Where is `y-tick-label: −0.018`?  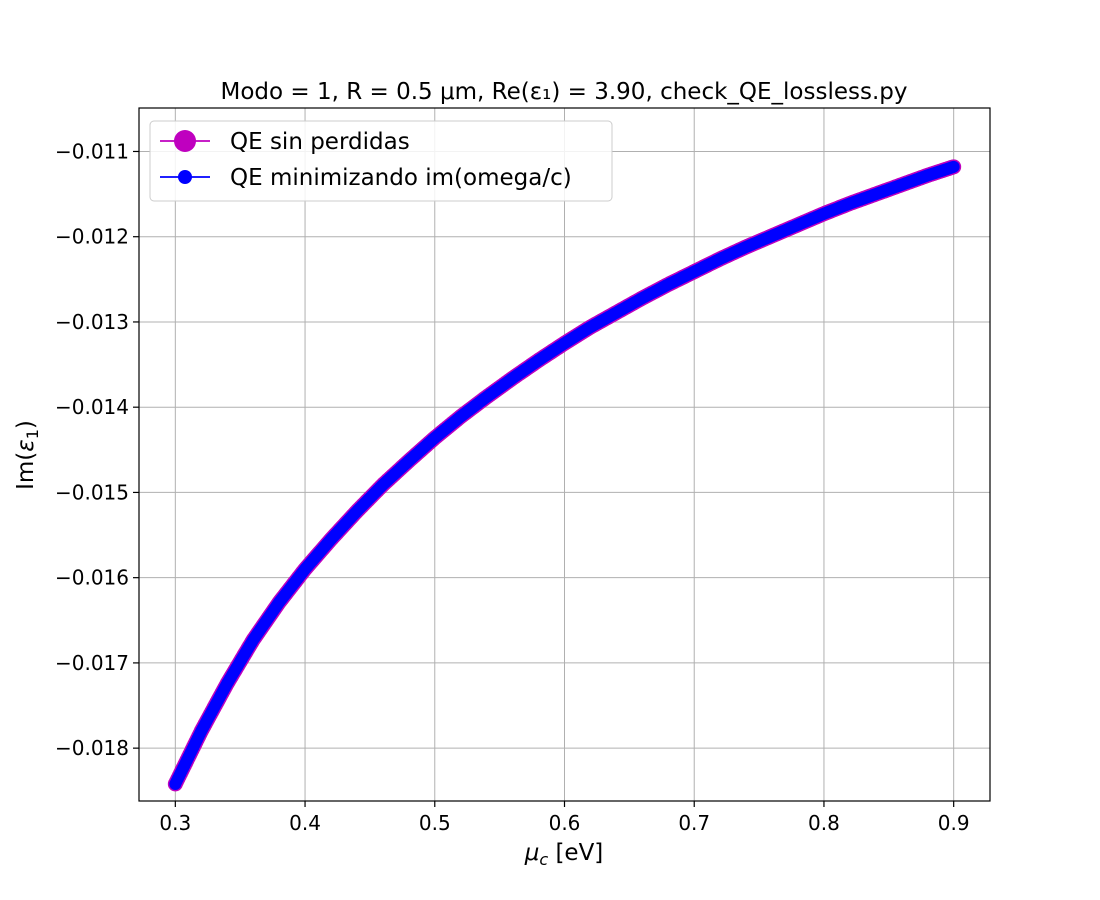 y-tick-label: −0.018 is located at coordinates (92, 748).